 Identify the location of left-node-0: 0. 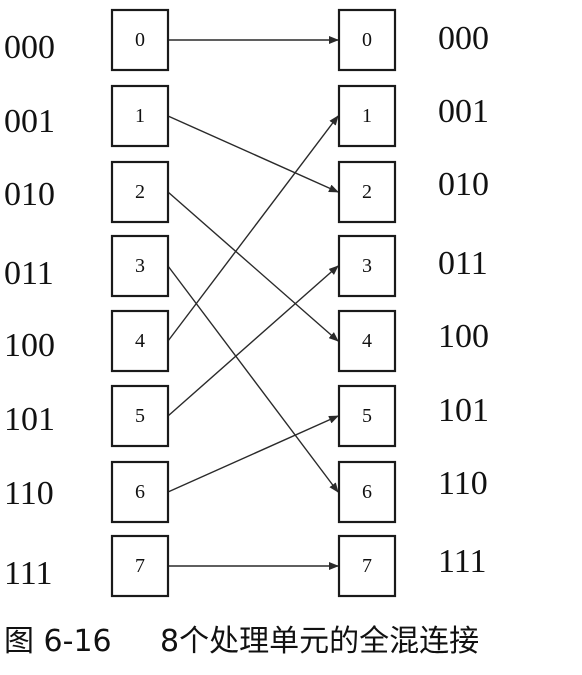
(140, 40).